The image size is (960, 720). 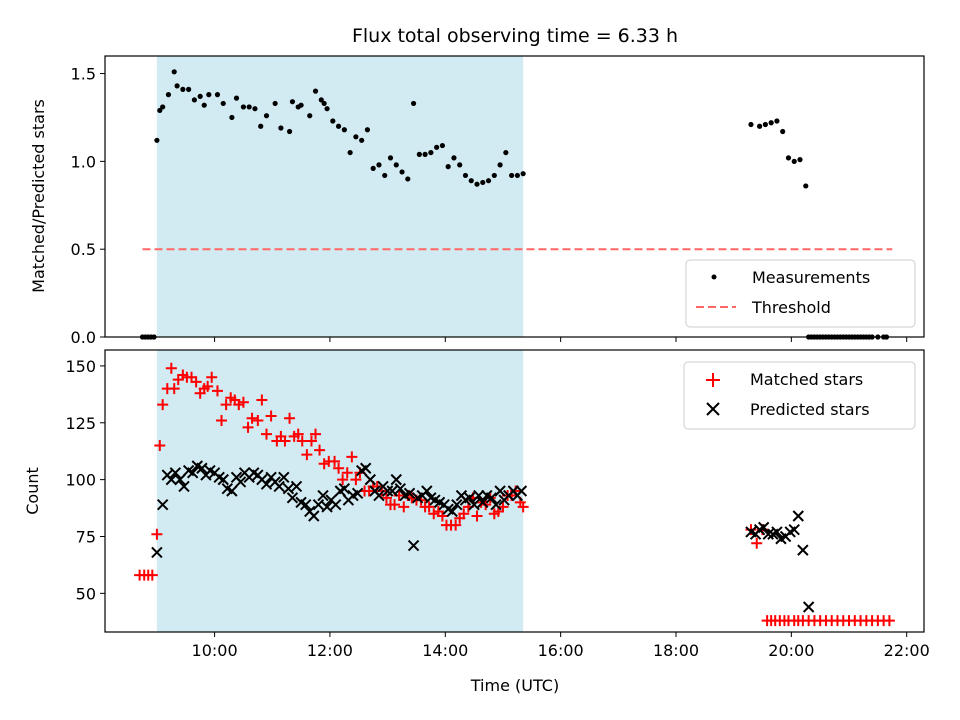 What do you see at coordinates (83, 74) in the screenshot?
I see `y-tick-label: 1.5` at bounding box center [83, 74].